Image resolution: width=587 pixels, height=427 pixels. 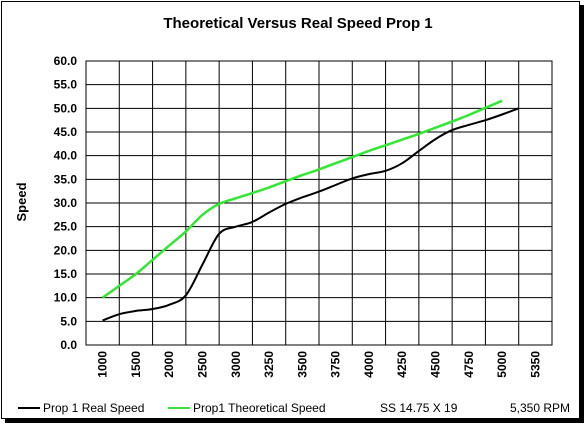 I want to click on legend-rpm: 5,350 RPM, so click(x=540, y=408).